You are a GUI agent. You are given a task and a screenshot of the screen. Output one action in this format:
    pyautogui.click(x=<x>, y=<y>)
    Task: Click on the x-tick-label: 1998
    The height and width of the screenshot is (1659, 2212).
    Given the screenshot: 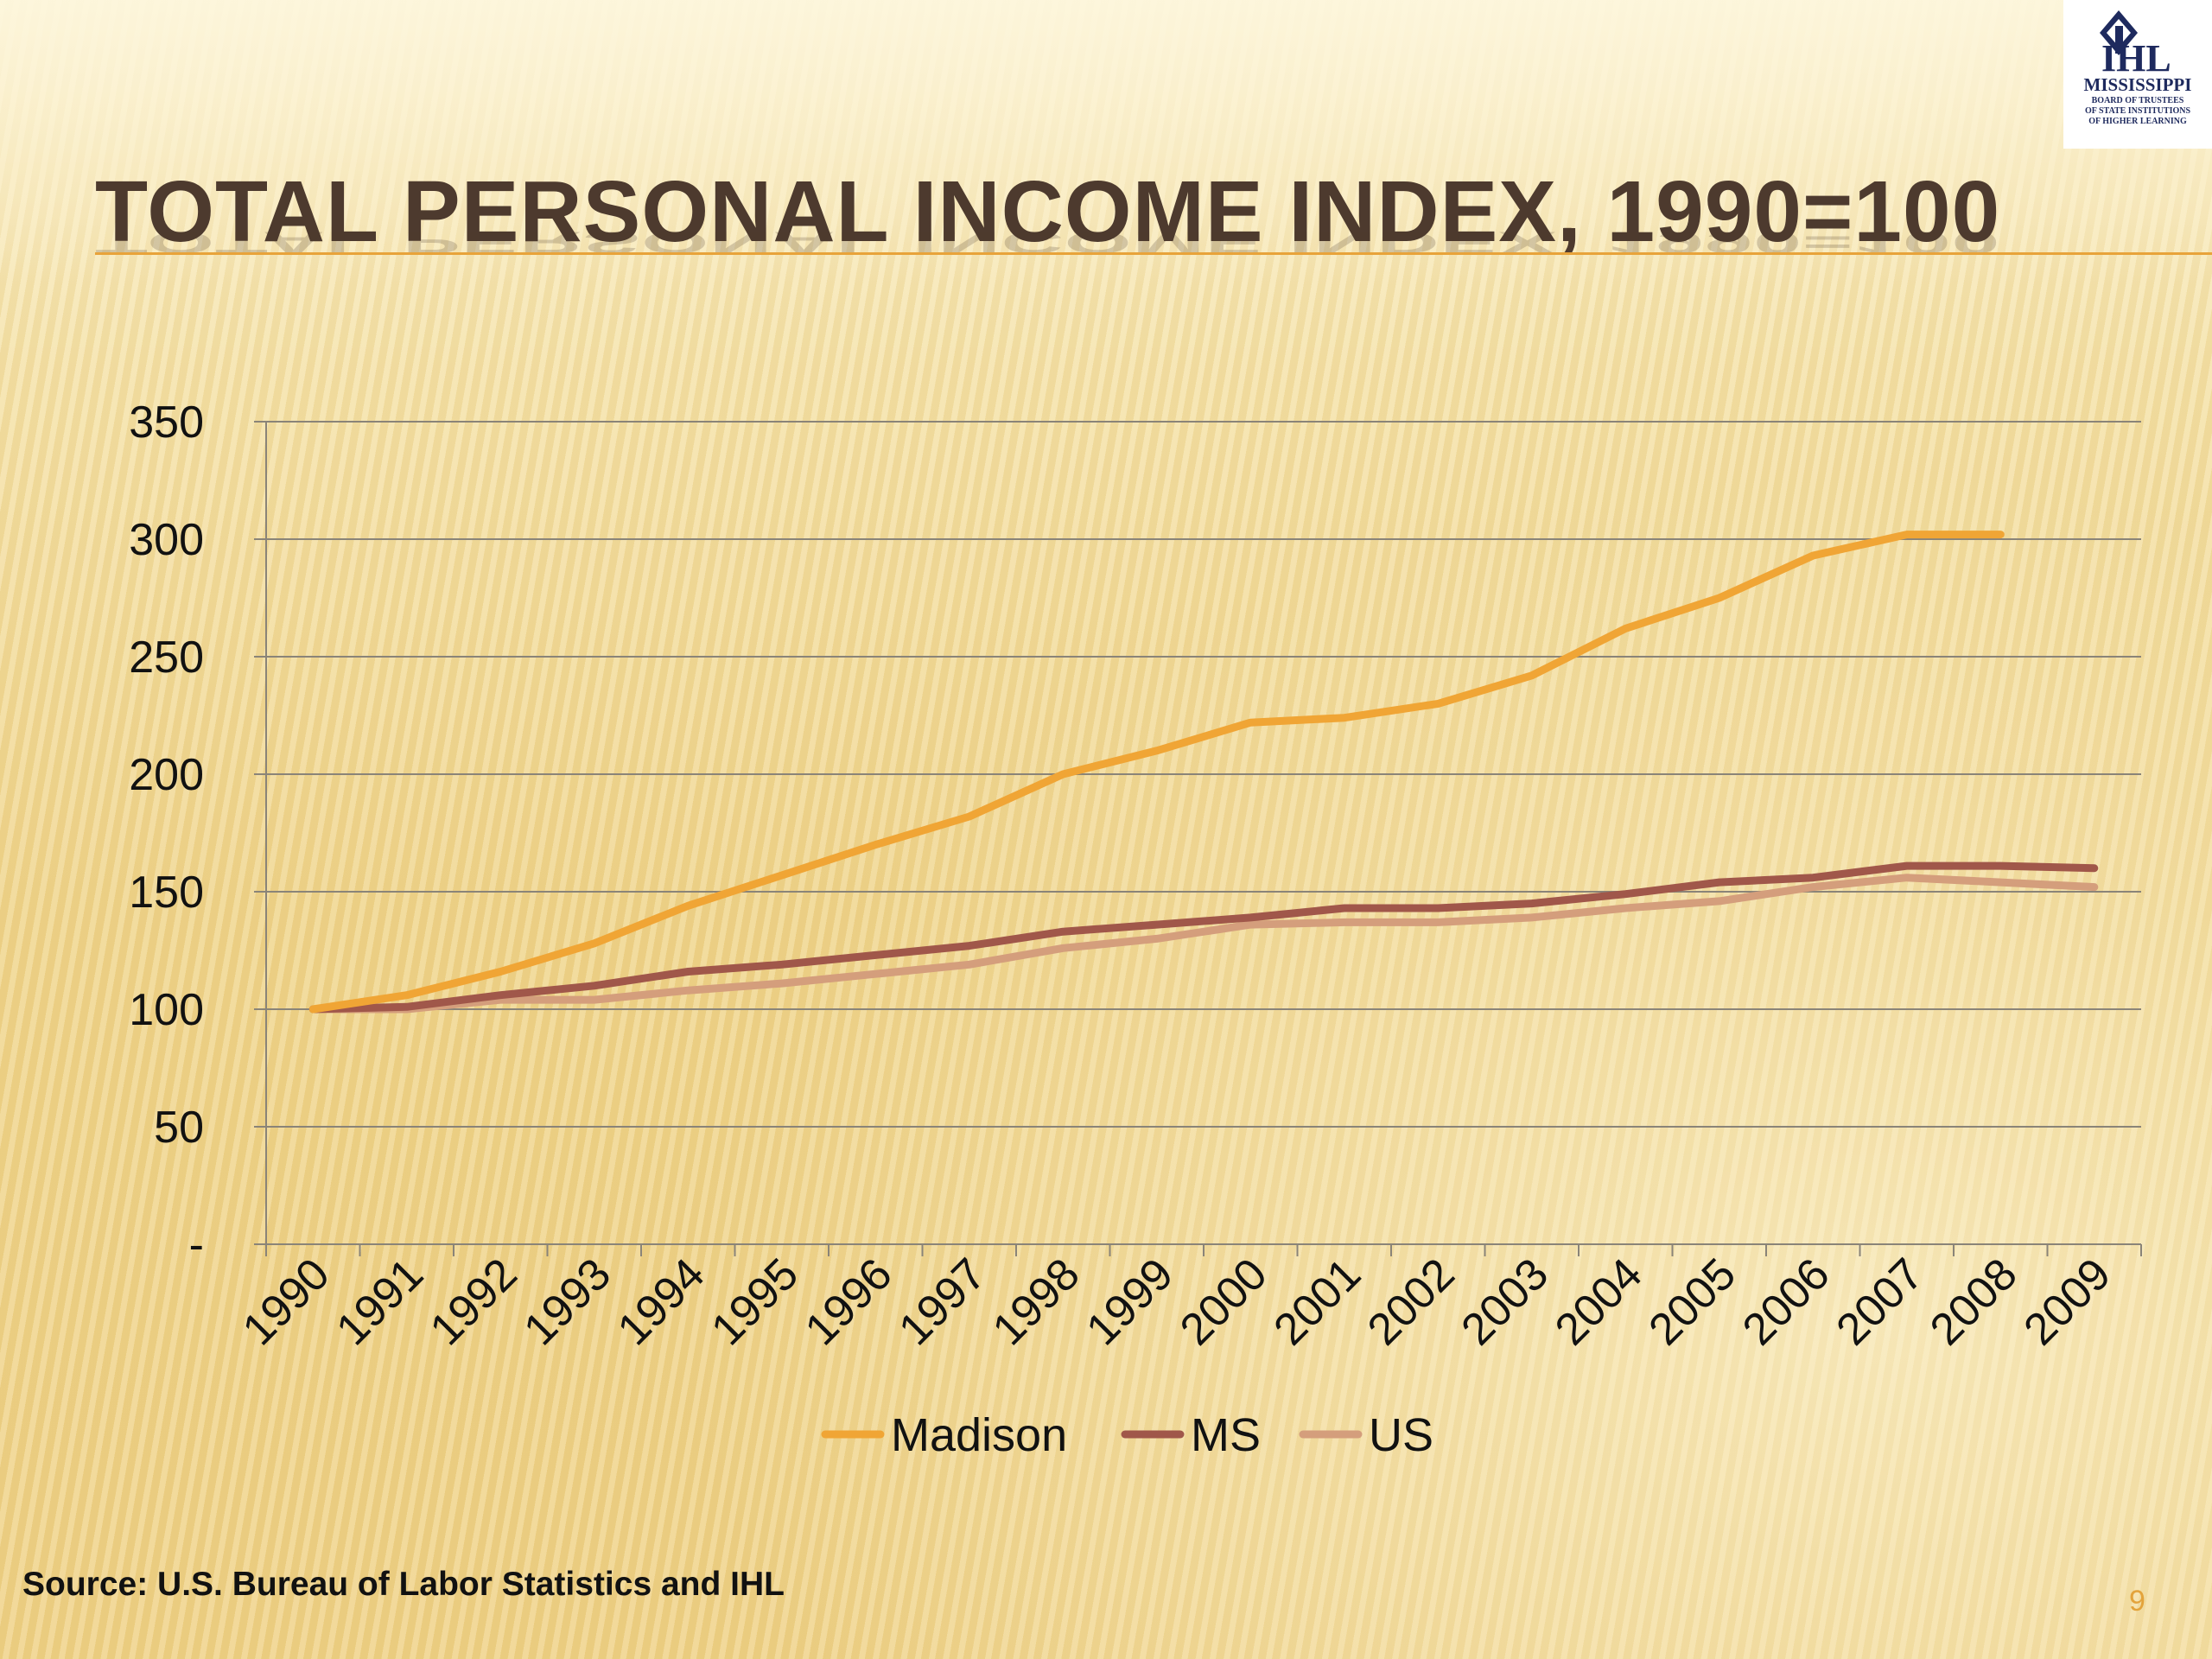 What is the action you would take?
    pyautogui.click(x=1036, y=1302)
    